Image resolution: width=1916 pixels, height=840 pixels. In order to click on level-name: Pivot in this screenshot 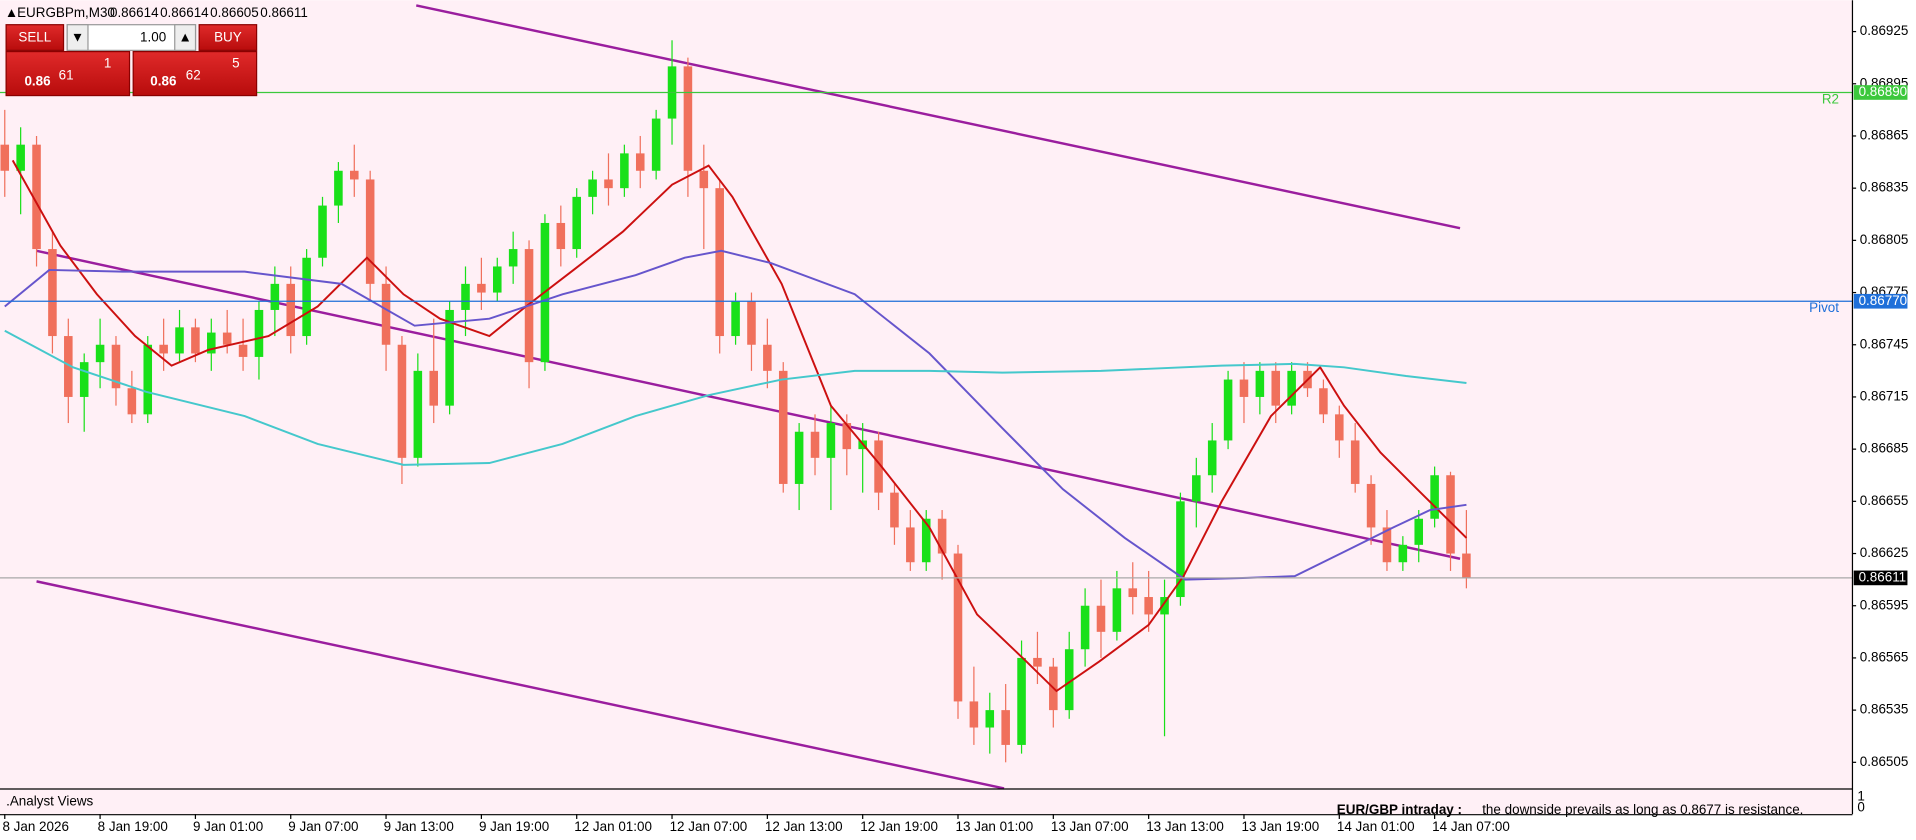, I will do `click(1824, 307)`.